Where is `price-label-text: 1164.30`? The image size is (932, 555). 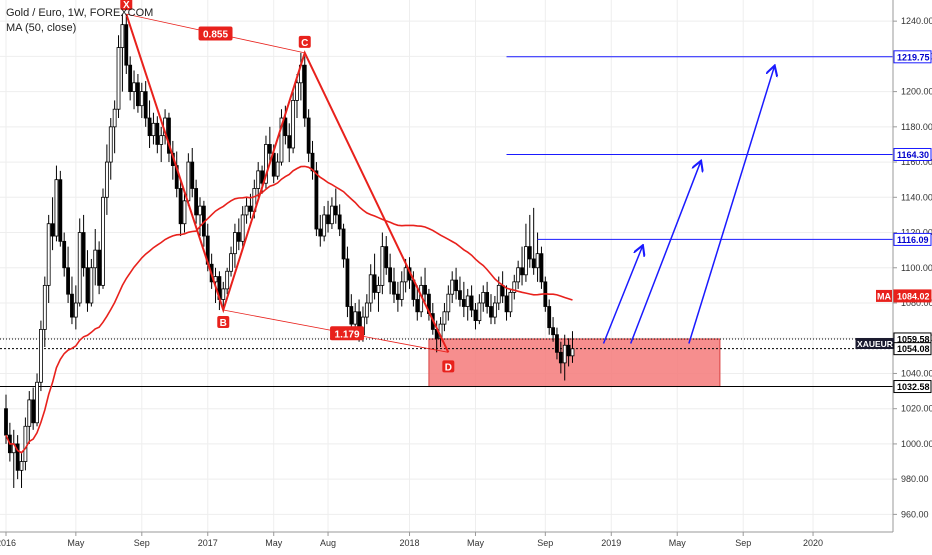
price-label-text: 1164.30 is located at coordinates (913, 155).